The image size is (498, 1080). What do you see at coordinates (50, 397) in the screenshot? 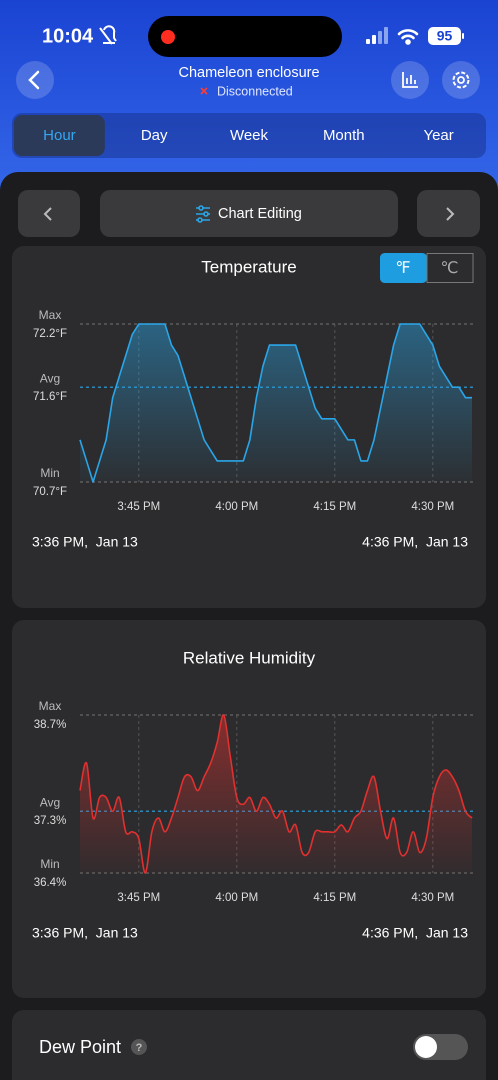
I see `y-tick-label: 71.6°F` at bounding box center [50, 397].